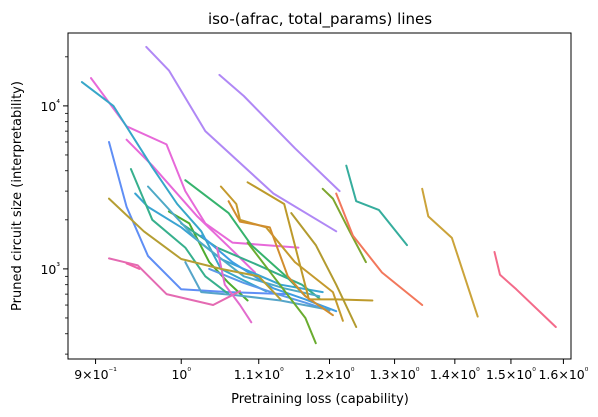 This screenshot has width=598, height=417. I want to click on x-tick-label-7: 1.5×10⁰, so click(511, 374).